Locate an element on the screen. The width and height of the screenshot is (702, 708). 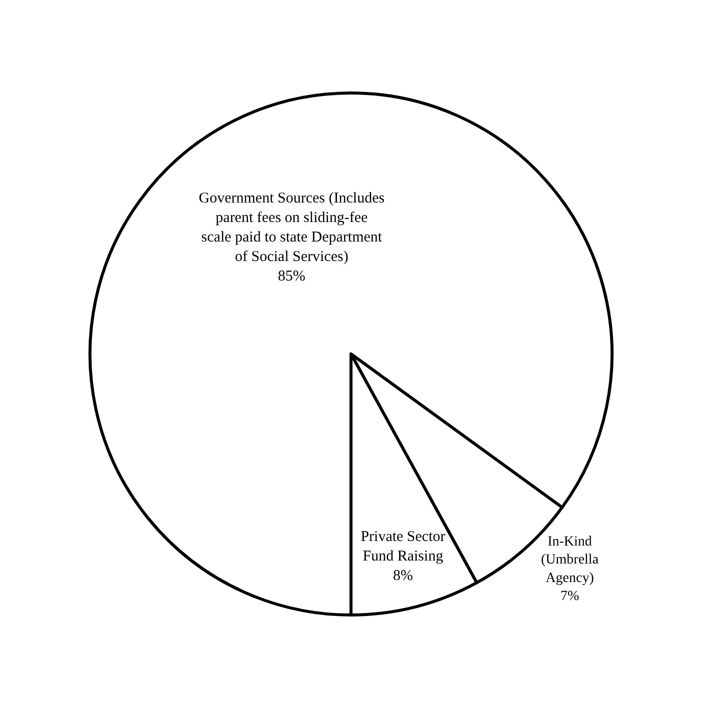
slice-label: In-Kind (Umbrella Agency) is located at coordinates (570, 560).